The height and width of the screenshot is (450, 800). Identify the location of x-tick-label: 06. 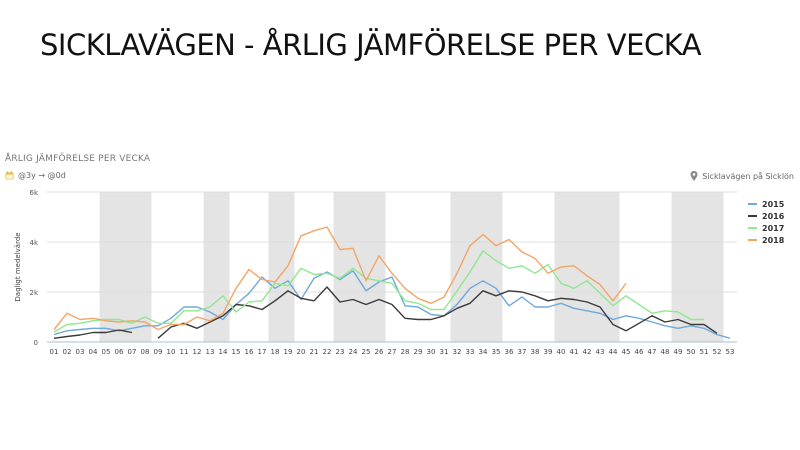
(119, 352).